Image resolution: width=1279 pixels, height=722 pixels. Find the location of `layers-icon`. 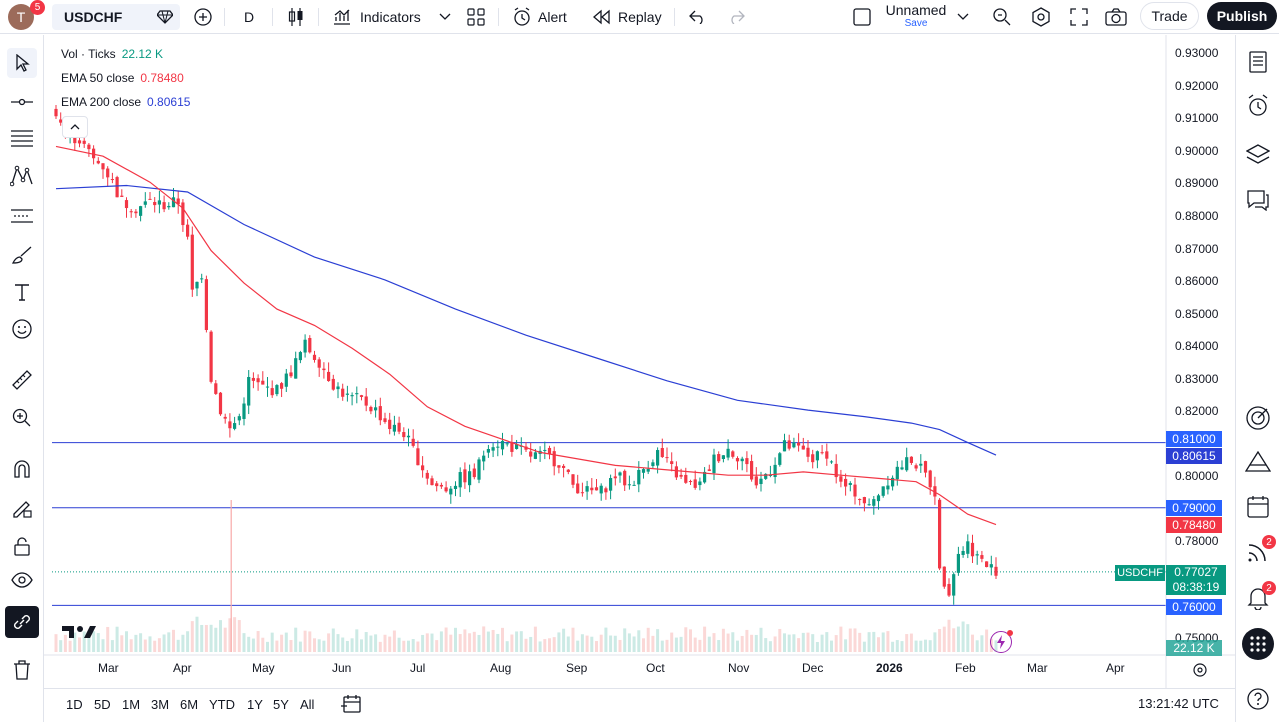

layers-icon is located at coordinates (1258, 154).